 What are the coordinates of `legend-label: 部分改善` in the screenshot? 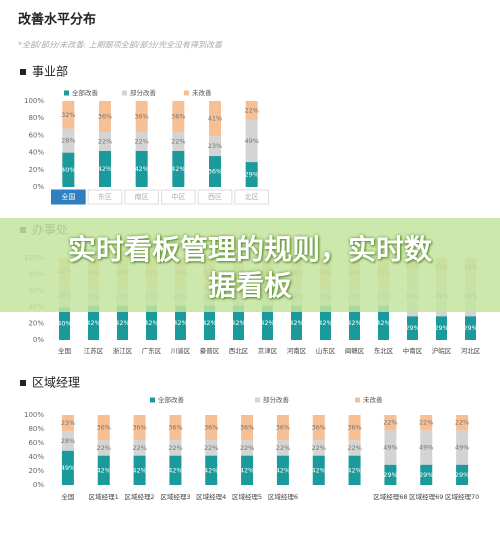 It's located at (276, 399).